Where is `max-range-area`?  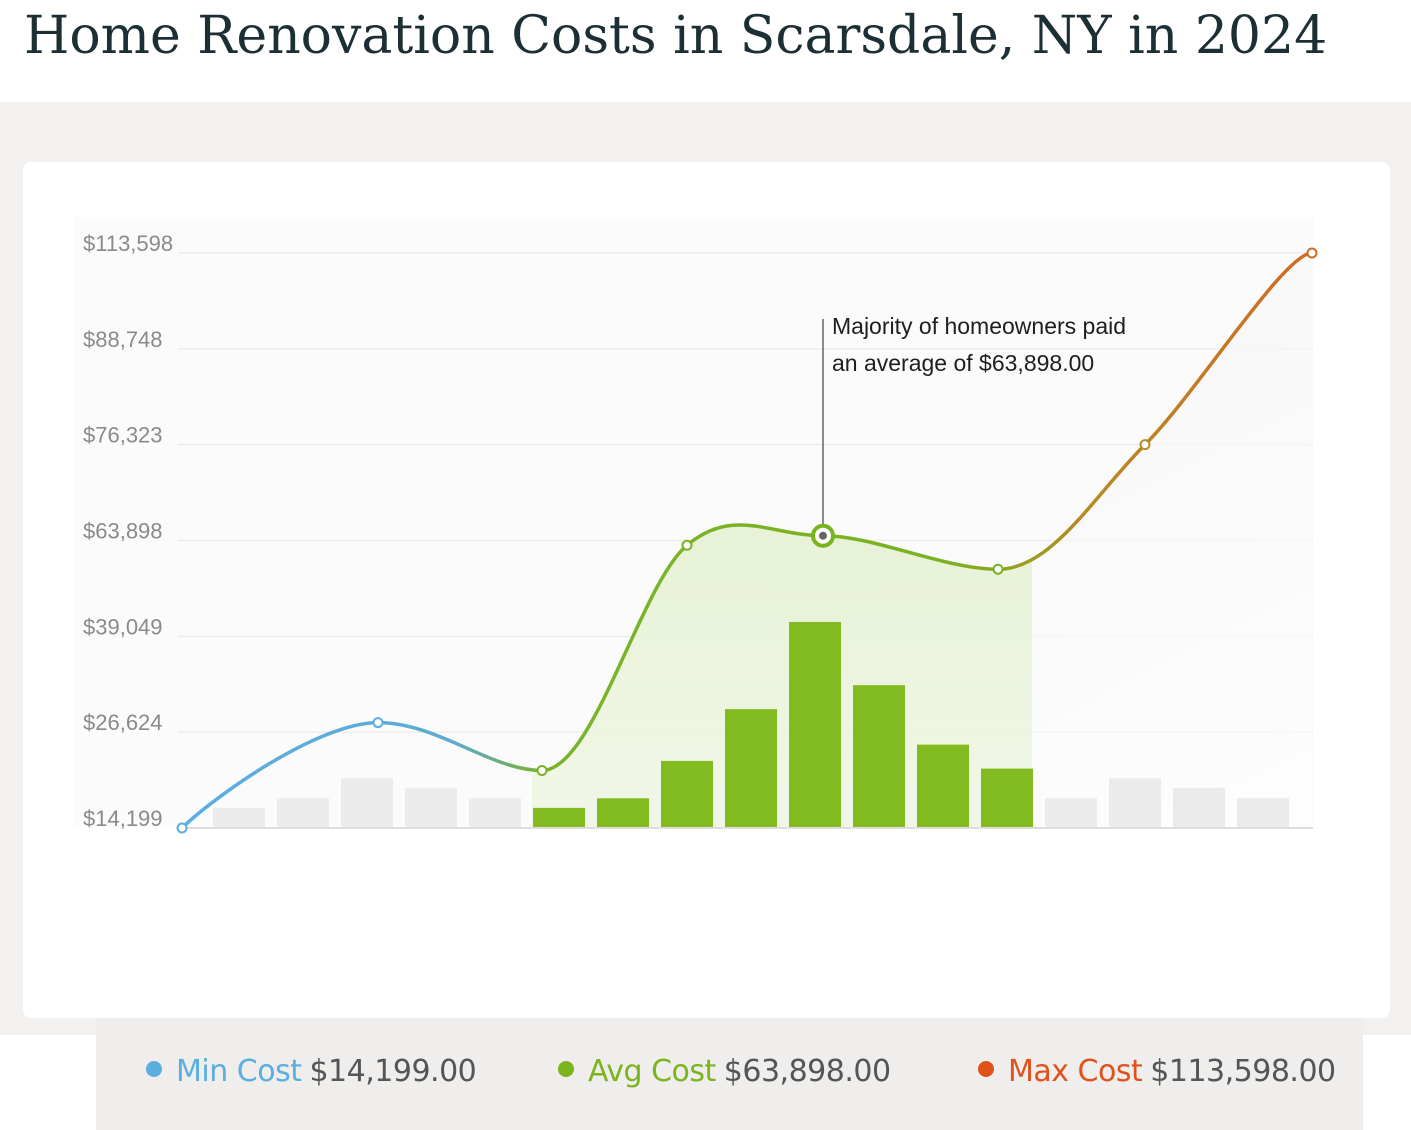 max-range-area is located at coordinates (1172, 540).